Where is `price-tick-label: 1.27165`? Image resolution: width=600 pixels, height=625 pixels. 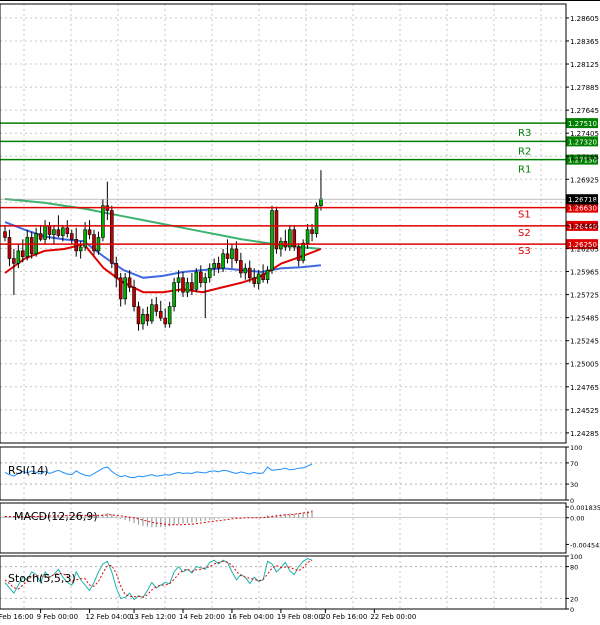
price-tick-label: 1.27165 is located at coordinates (584, 157).